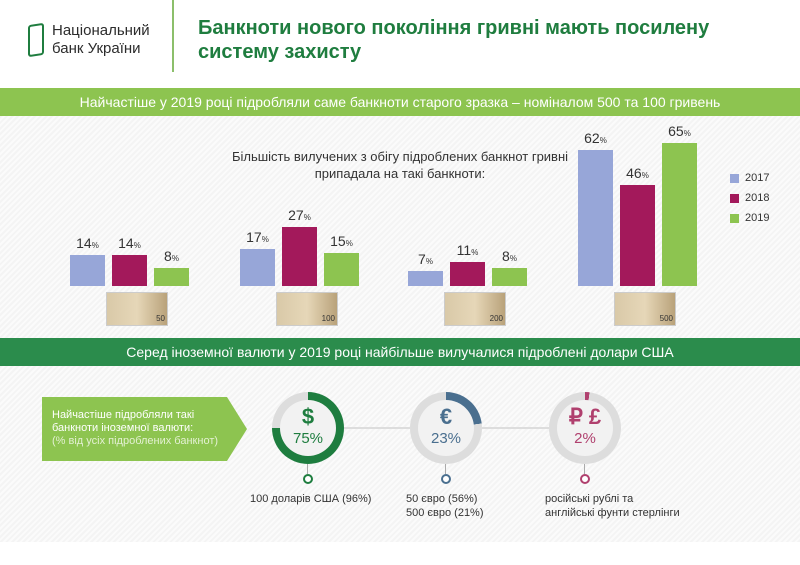  I want to click on donut-center: $75%, so click(308, 428).